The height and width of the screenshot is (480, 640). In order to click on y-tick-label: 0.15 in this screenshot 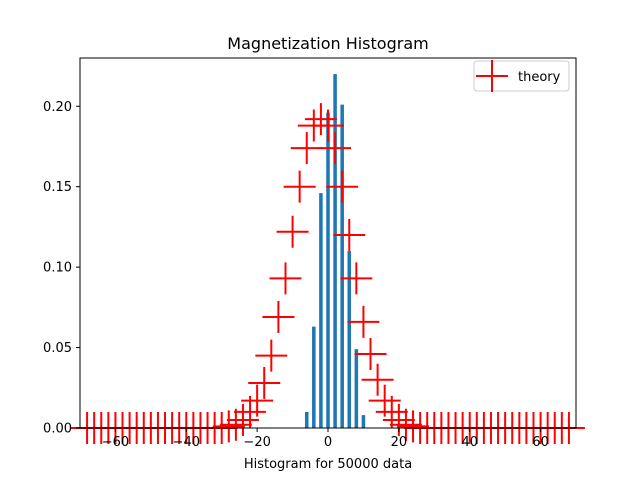, I will do `click(57, 187)`.